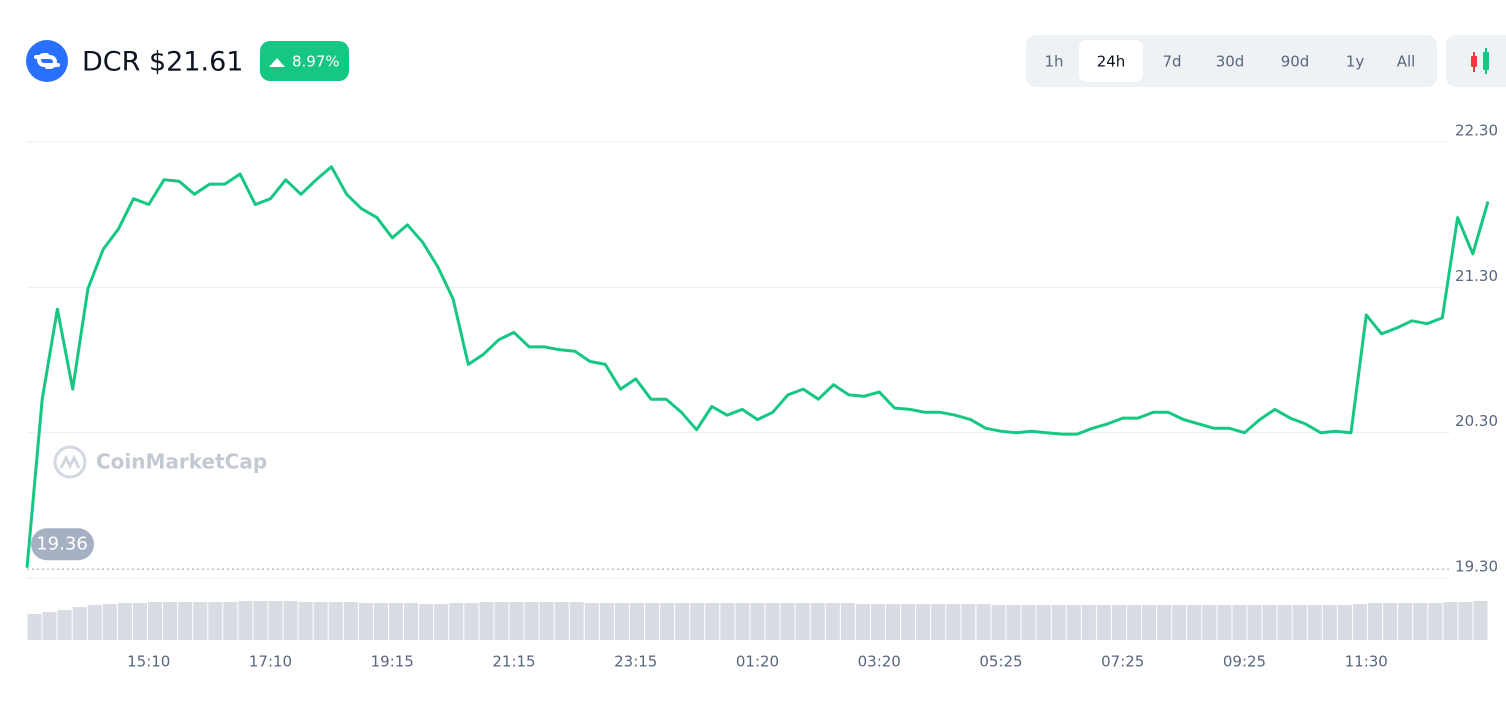 This screenshot has height=720, width=1506. What do you see at coordinates (270, 662) in the screenshot?
I see `x-tick-label: 17:10` at bounding box center [270, 662].